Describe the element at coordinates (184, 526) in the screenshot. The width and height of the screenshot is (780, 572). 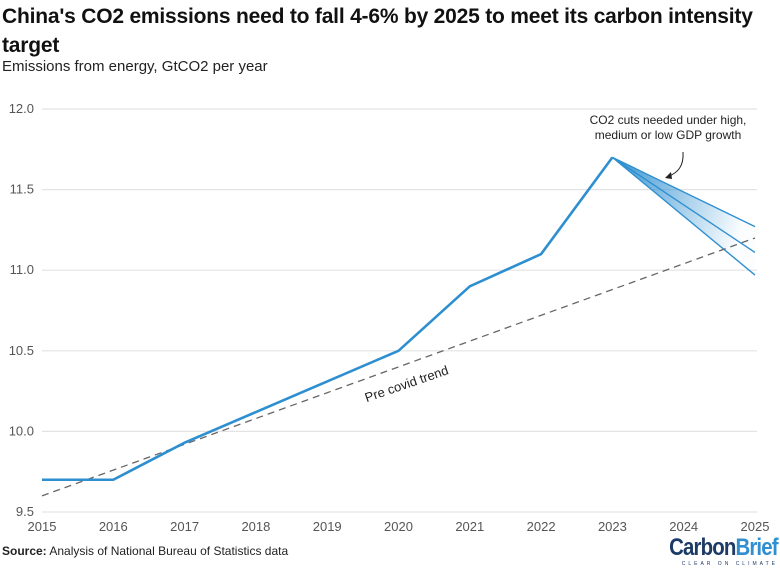
I see `x-tick-label: 2017` at that location.